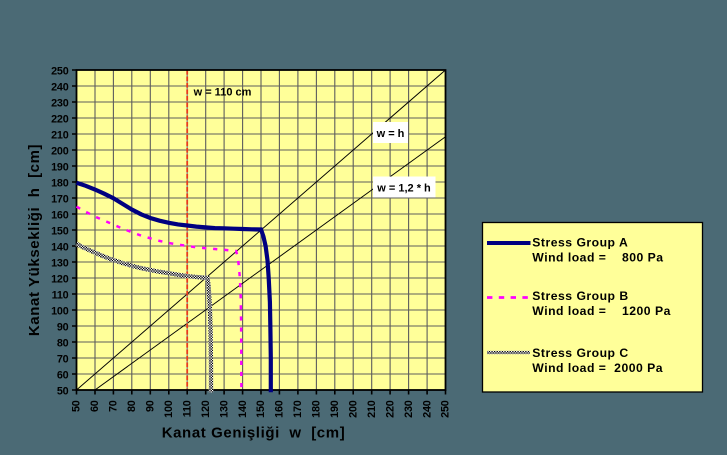 This screenshot has width=727, height=455. I want to click on svg-text: Stress Group A, so click(580, 243).